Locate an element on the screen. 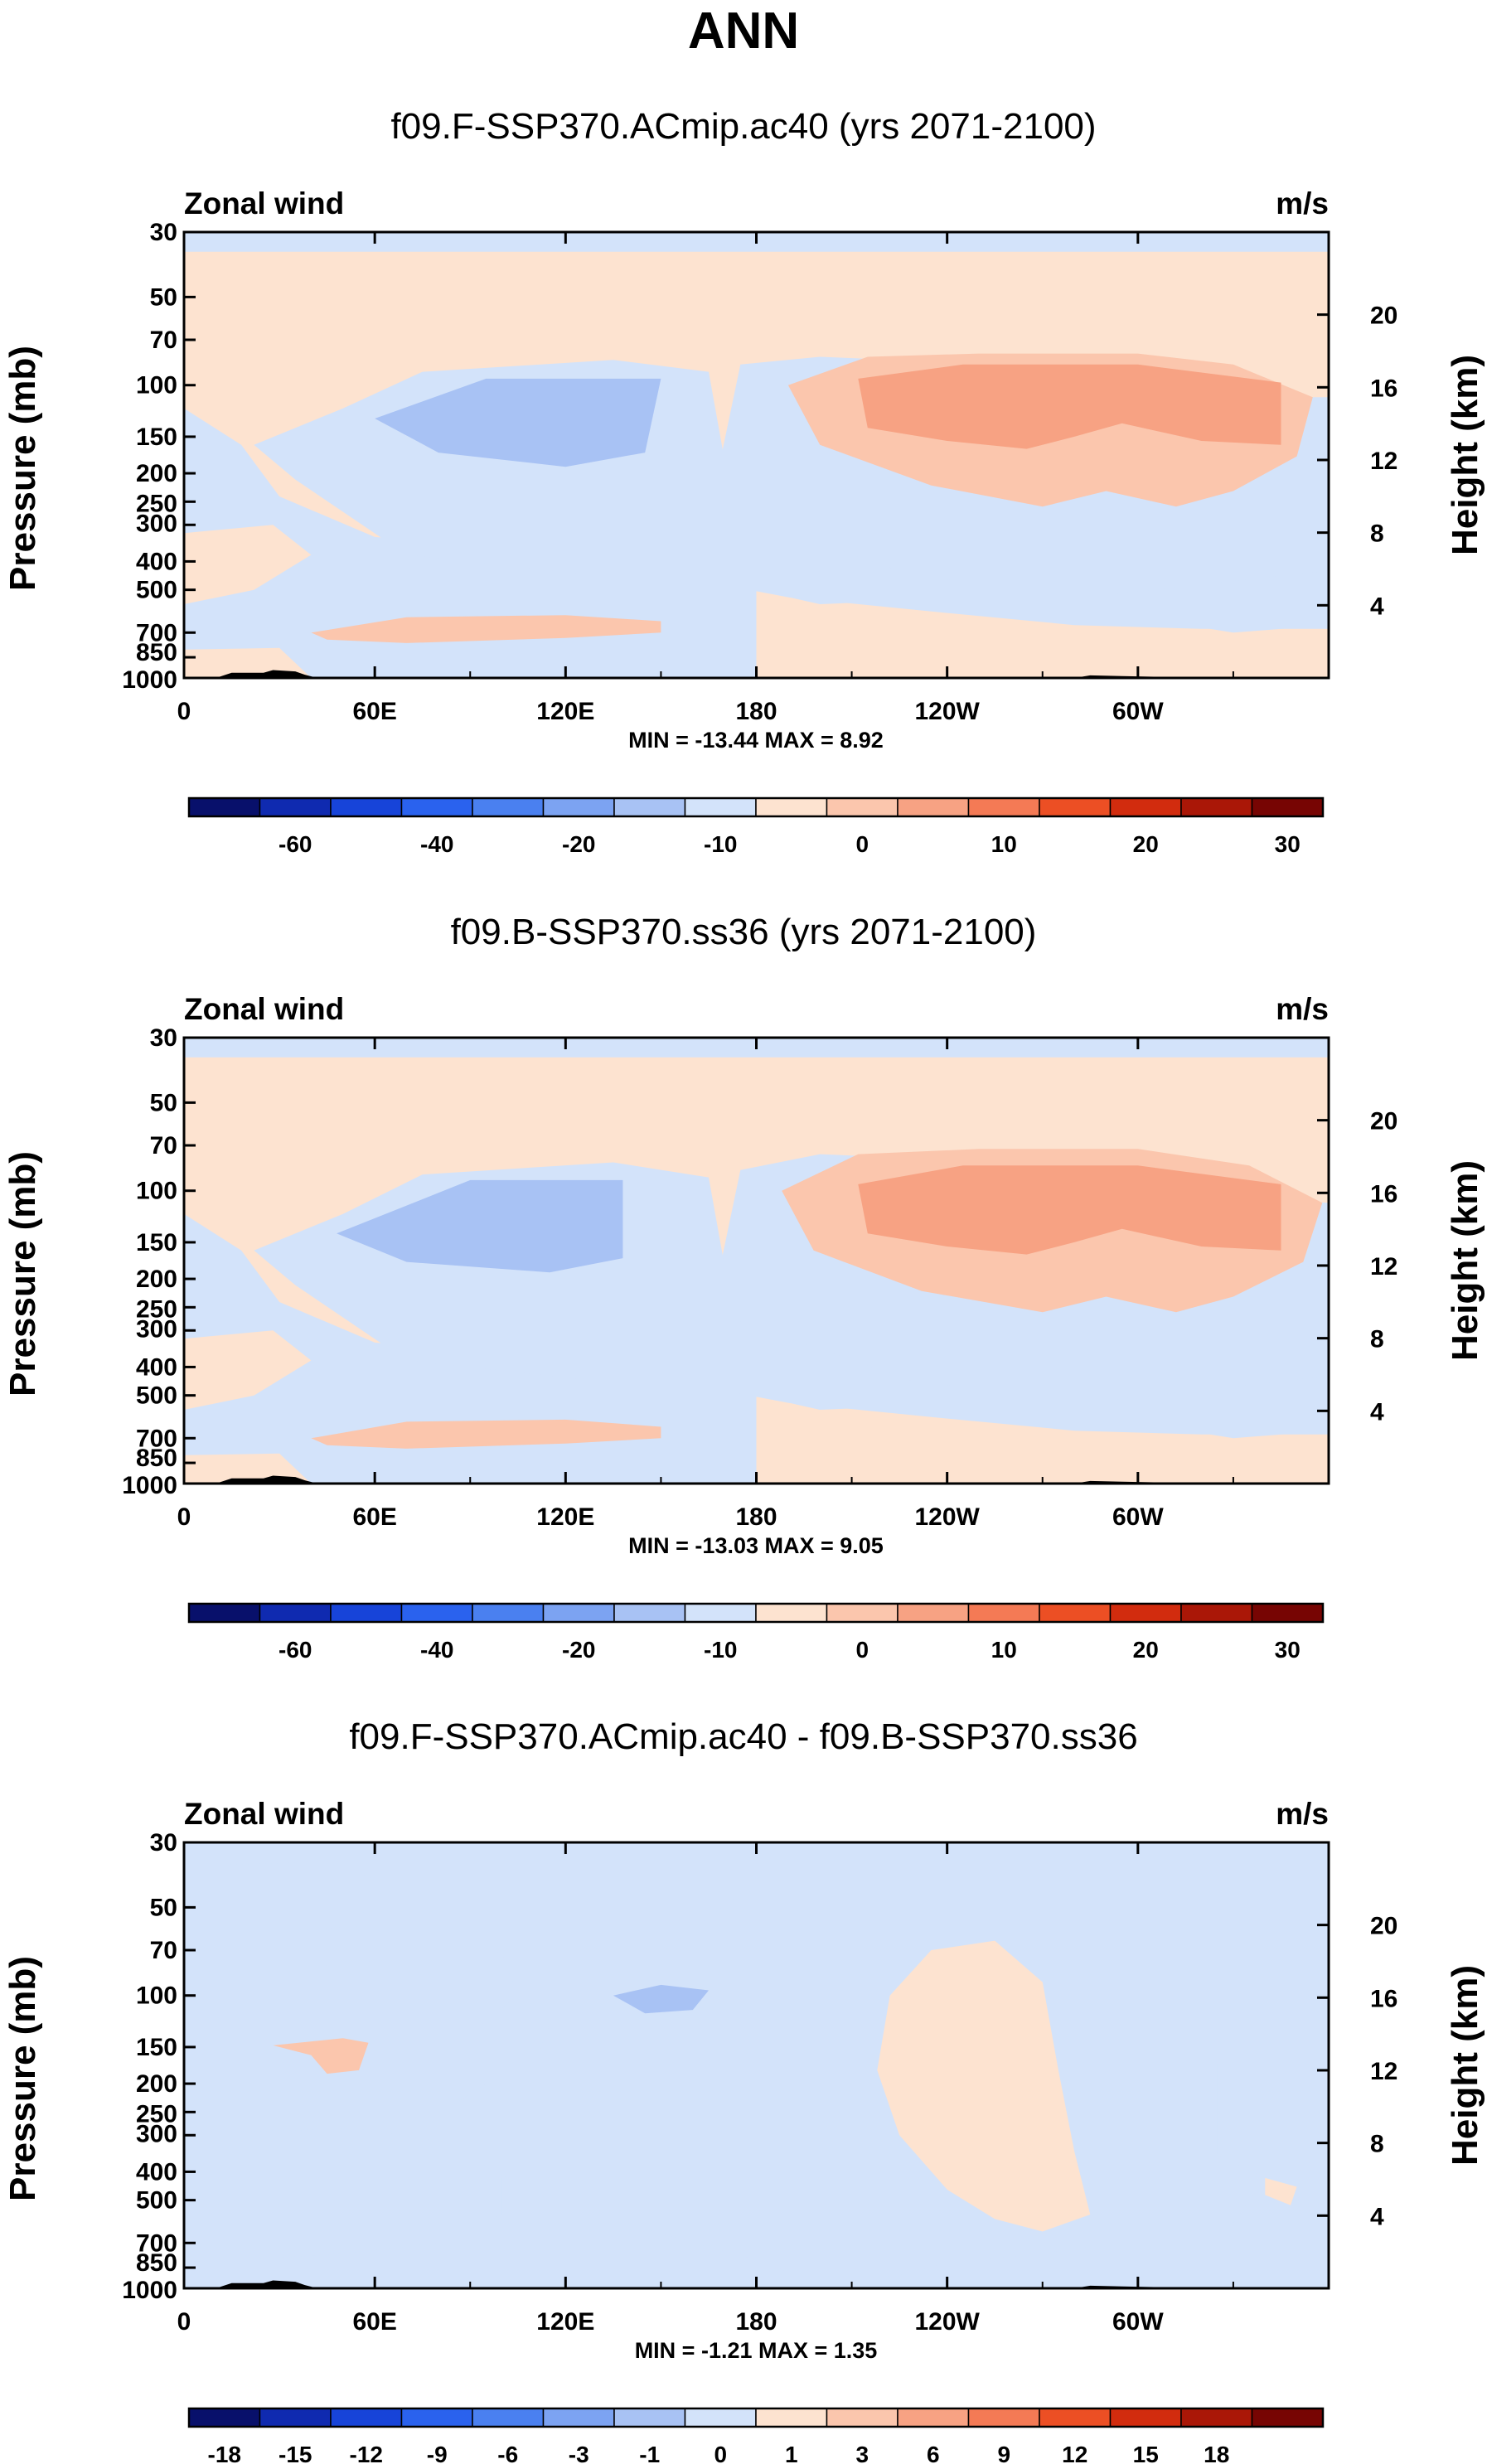 This screenshot has height=2464, width=1487. contour-field is located at coordinates (756, 455).